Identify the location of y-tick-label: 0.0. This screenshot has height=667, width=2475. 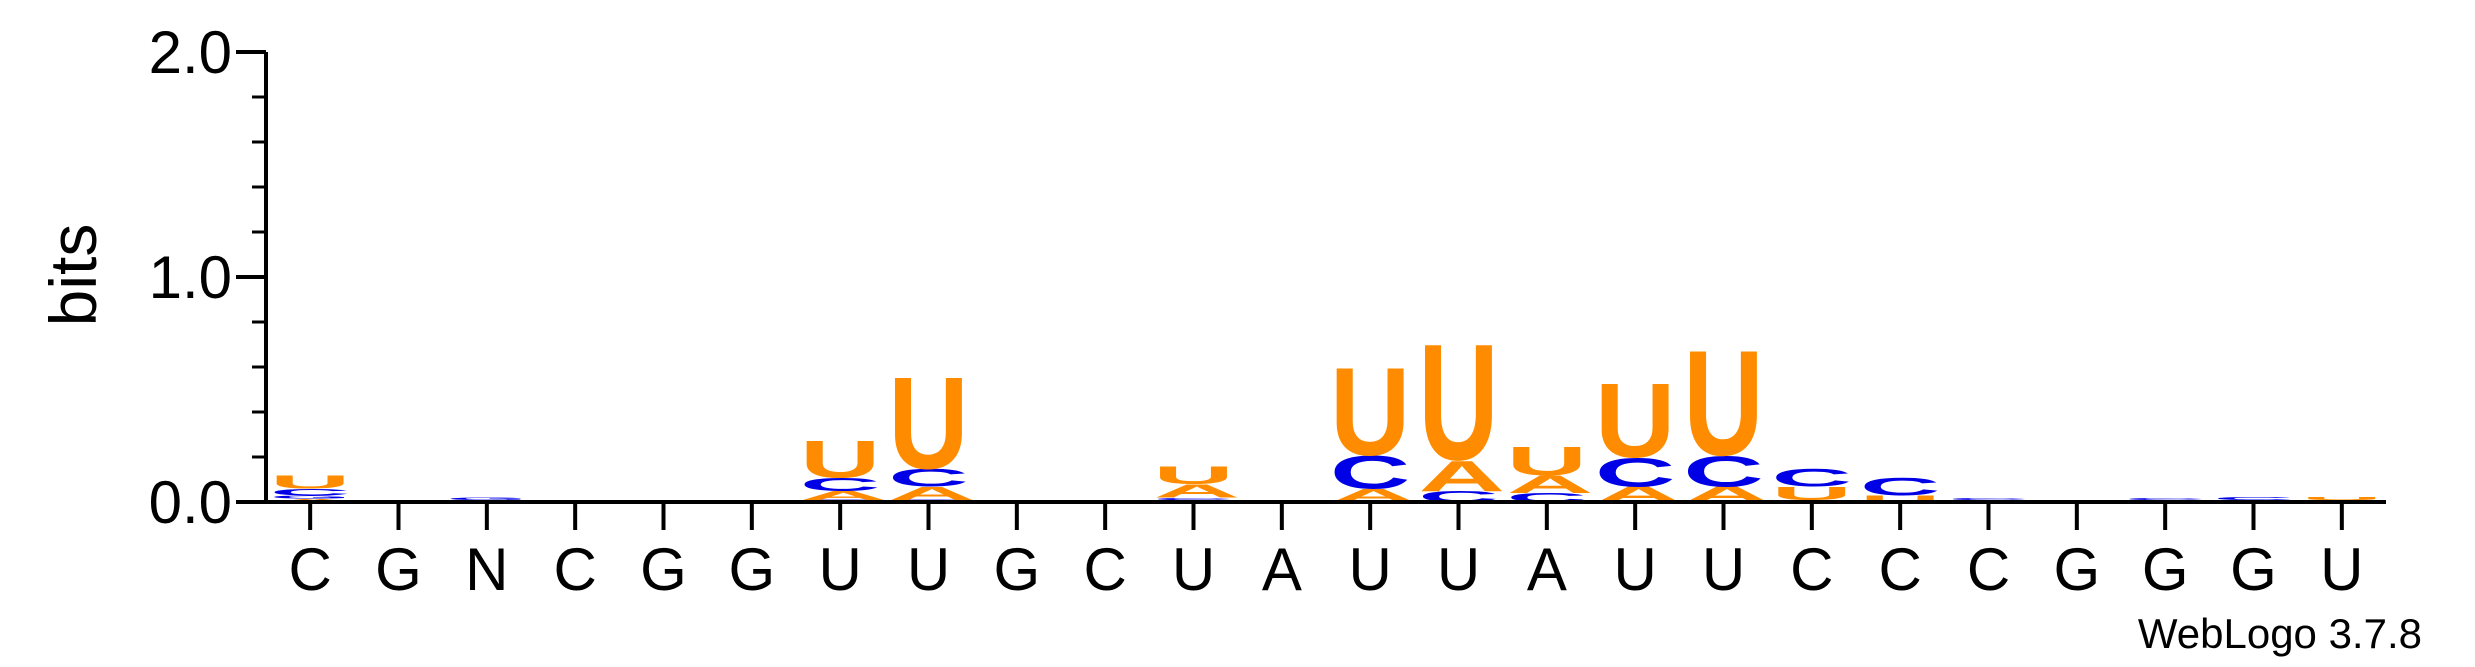
(190, 502).